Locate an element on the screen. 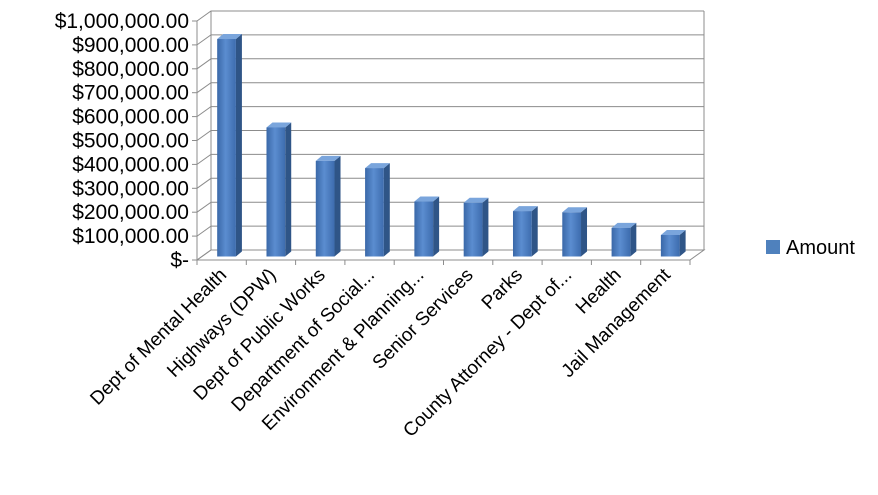  y-tick-label: $400,000.00 is located at coordinates (130, 164).